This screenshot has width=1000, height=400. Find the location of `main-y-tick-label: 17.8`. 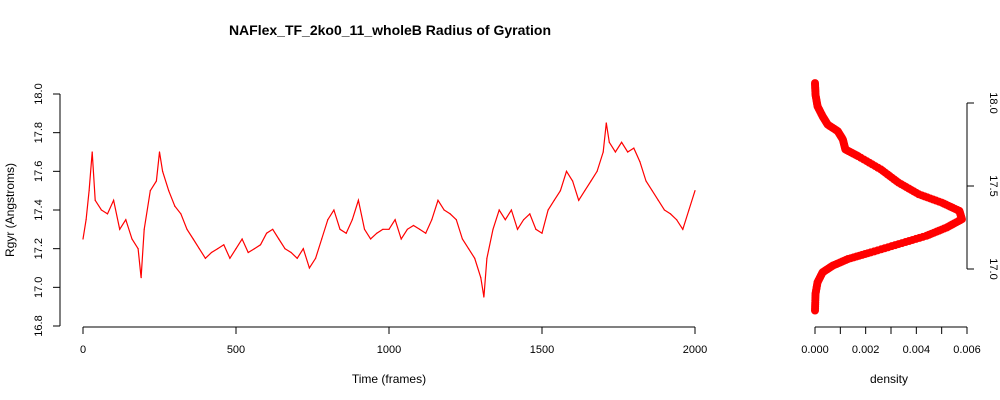

main-y-tick-label: 17.8 is located at coordinates (39, 132).